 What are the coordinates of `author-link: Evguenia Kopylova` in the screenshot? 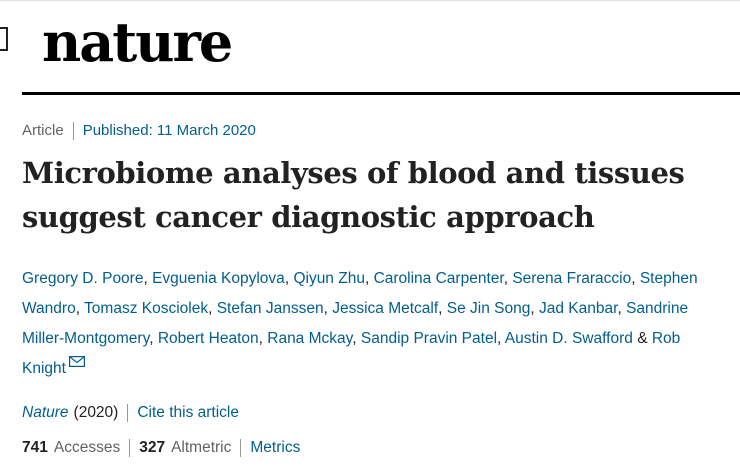 It's located at (218, 278).